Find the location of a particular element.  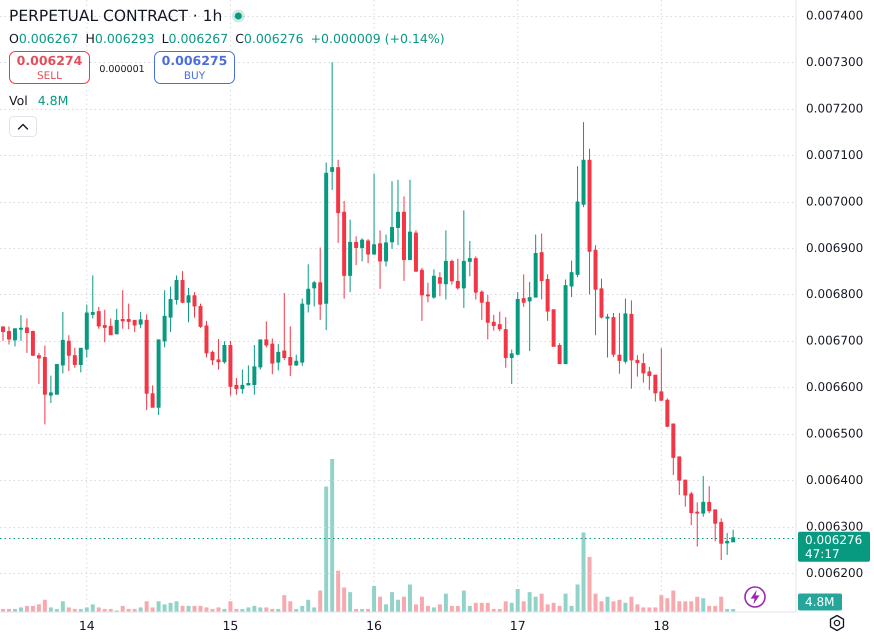

text: 4.8M is located at coordinates (819, 602).